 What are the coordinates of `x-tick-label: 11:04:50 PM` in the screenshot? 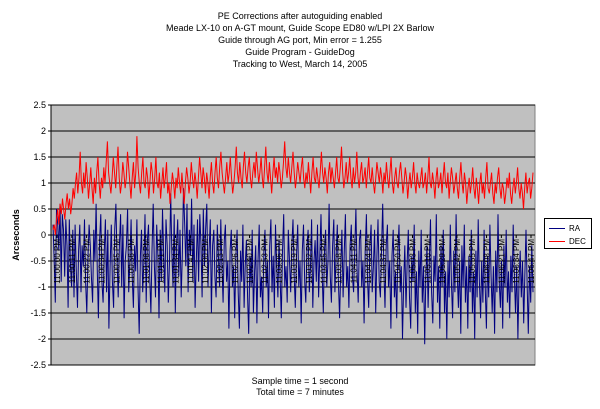 It's located at (398, 261).